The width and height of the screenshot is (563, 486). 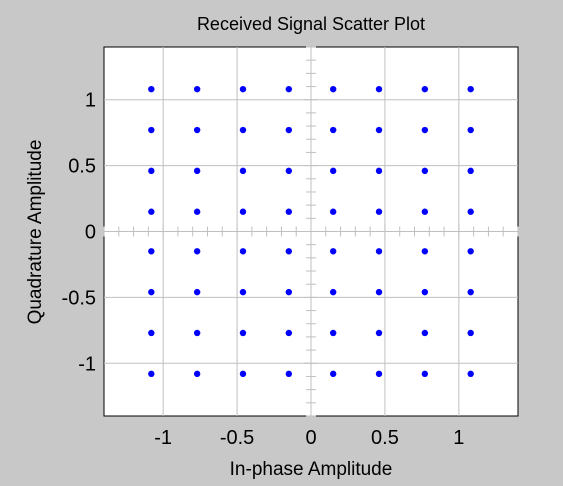 I want to click on chart-title: Received Signal Scatter Plot, so click(x=311, y=24).